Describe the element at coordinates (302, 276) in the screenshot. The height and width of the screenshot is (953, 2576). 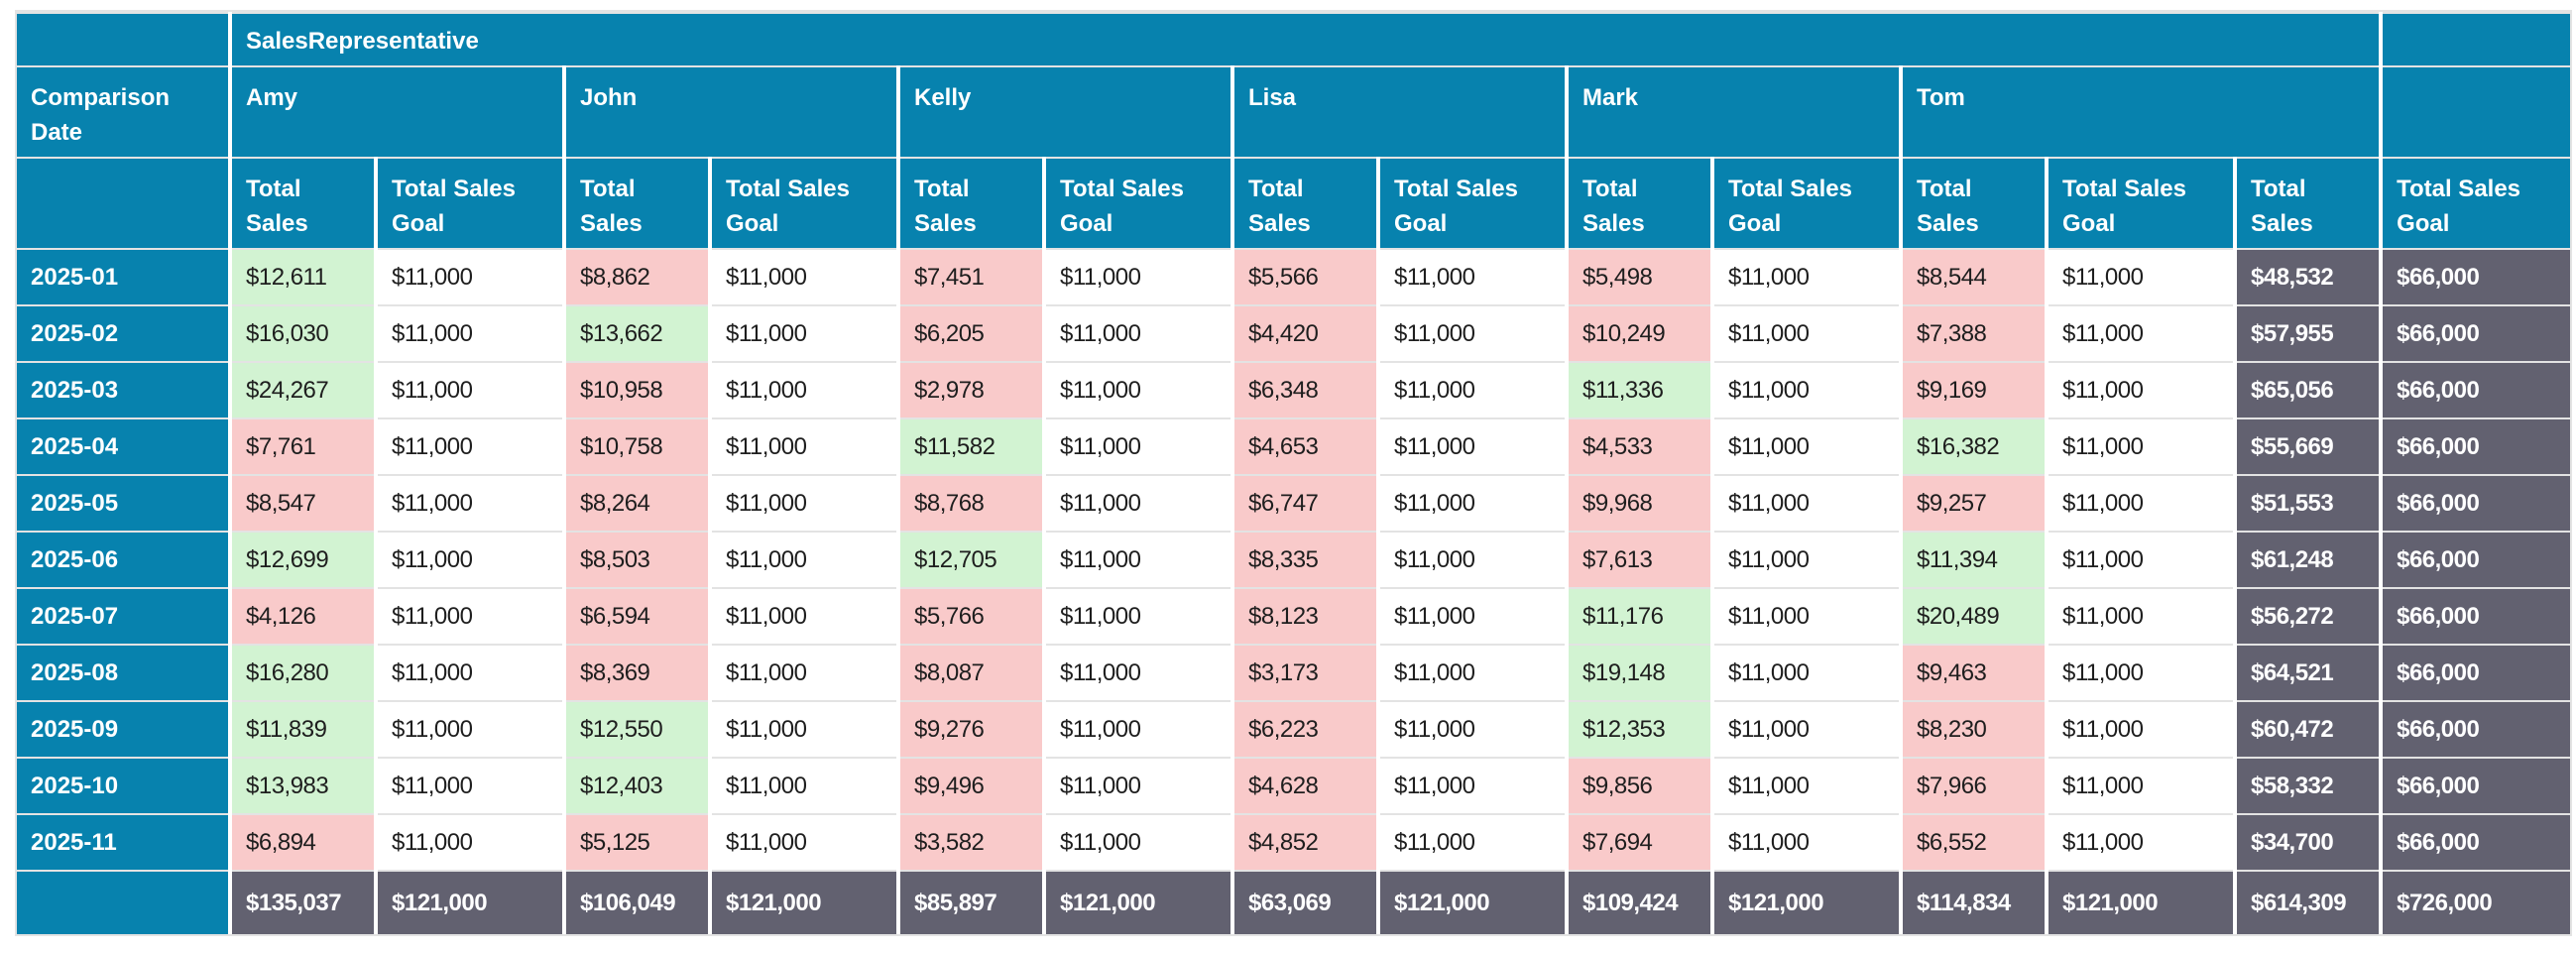
I see `sales-cell-amy: $12,611` at that location.